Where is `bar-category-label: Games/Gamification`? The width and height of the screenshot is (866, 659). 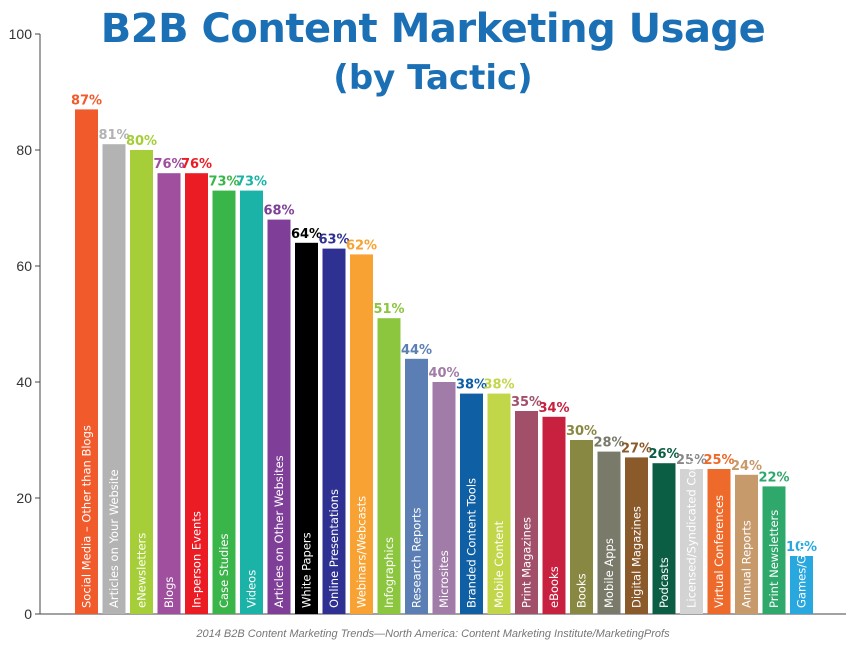 bar-category-label: Games/Gamification is located at coordinates (802, 549).